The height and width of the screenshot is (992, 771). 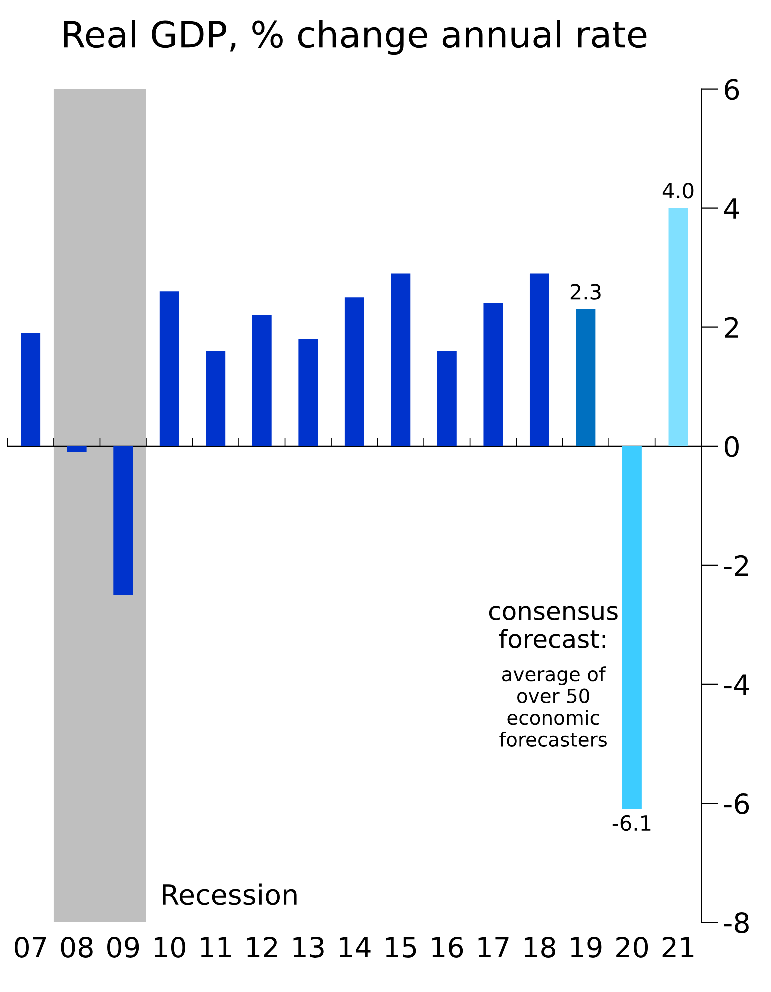 What do you see at coordinates (540, 947) in the screenshot?
I see `x-tick-label: 18` at bounding box center [540, 947].